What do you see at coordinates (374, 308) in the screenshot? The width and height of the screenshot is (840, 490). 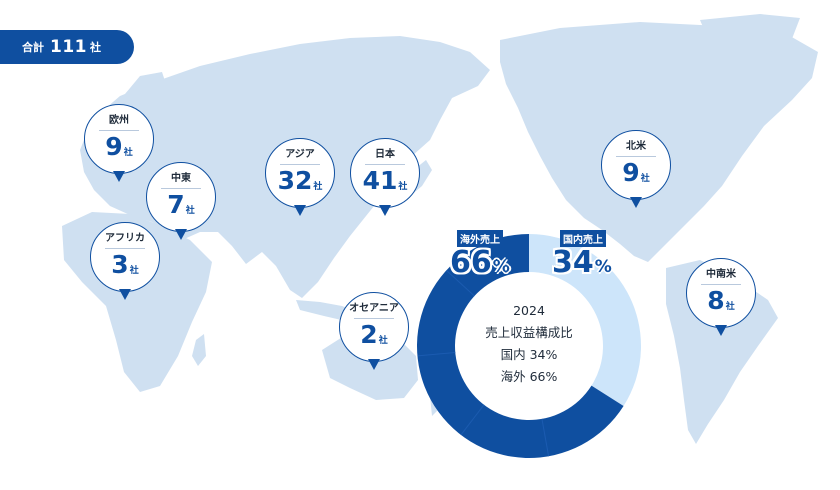 I see `region-name: オセアニア` at bounding box center [374, 308].